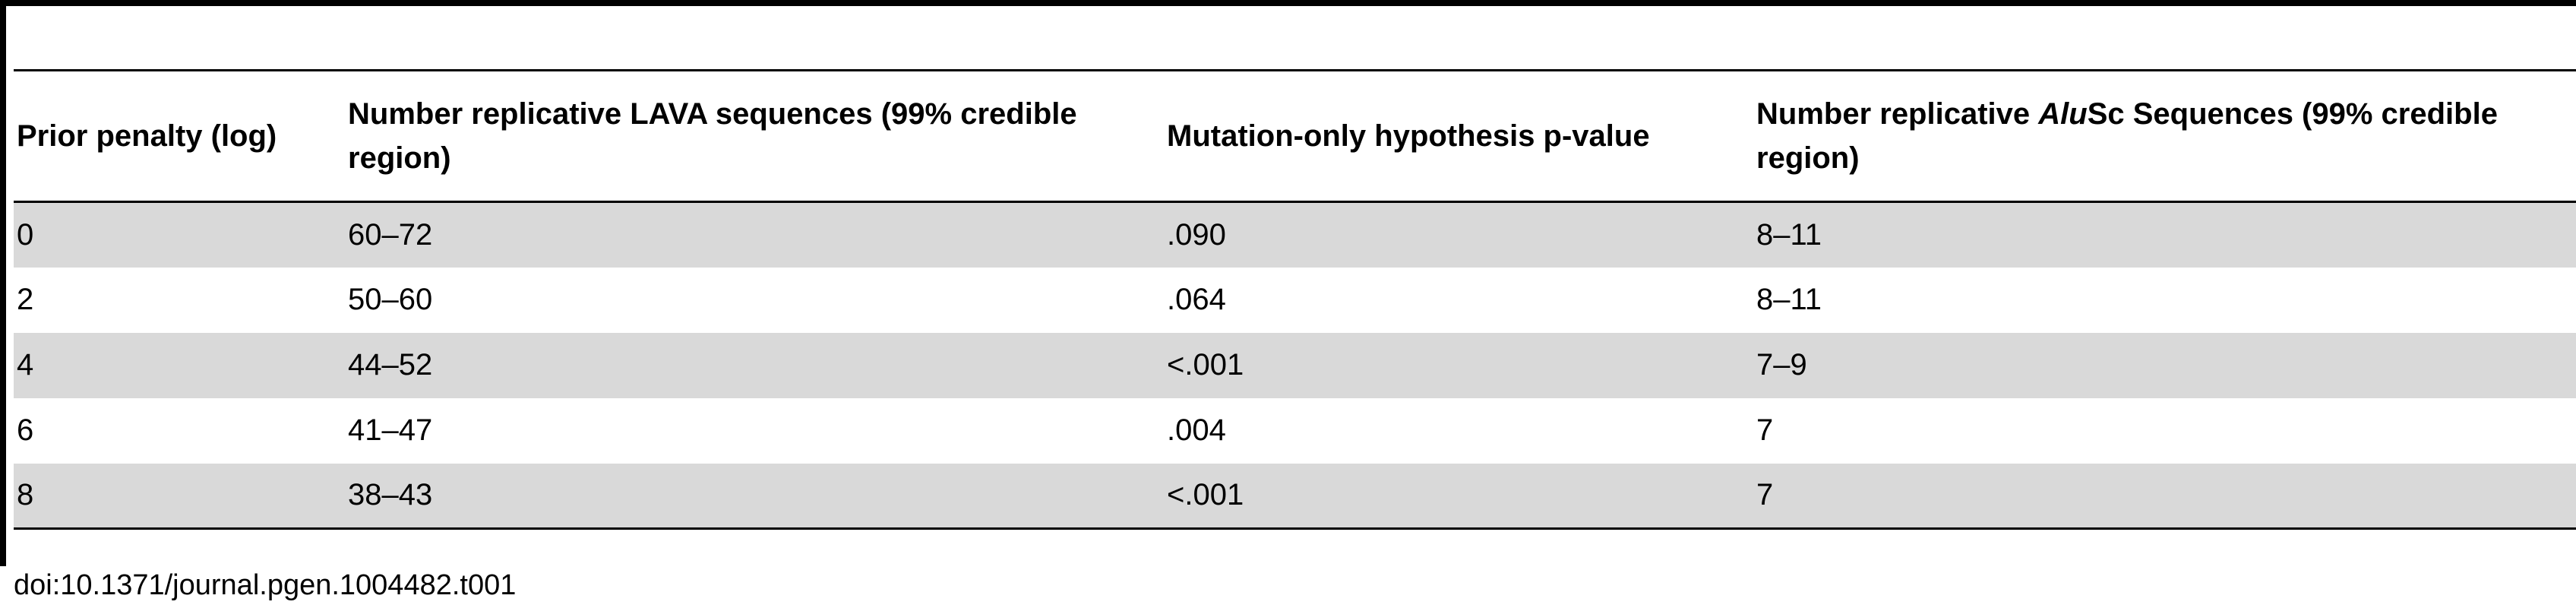 The width and height of the screenshot is (2576, 608). I want to click on table-cell: 41–47, so click(390, 430).